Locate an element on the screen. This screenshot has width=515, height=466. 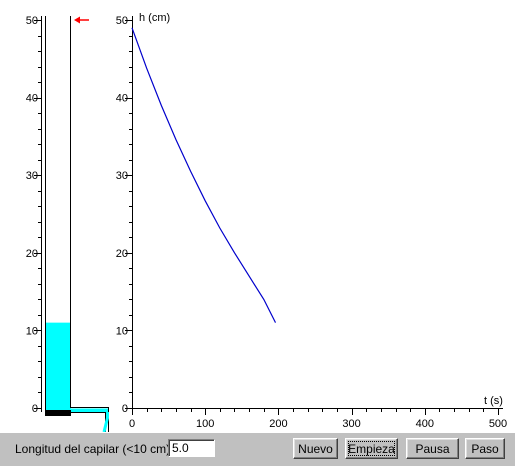
chart-y-tick-label: 50 is located at coordinates (122, 21).